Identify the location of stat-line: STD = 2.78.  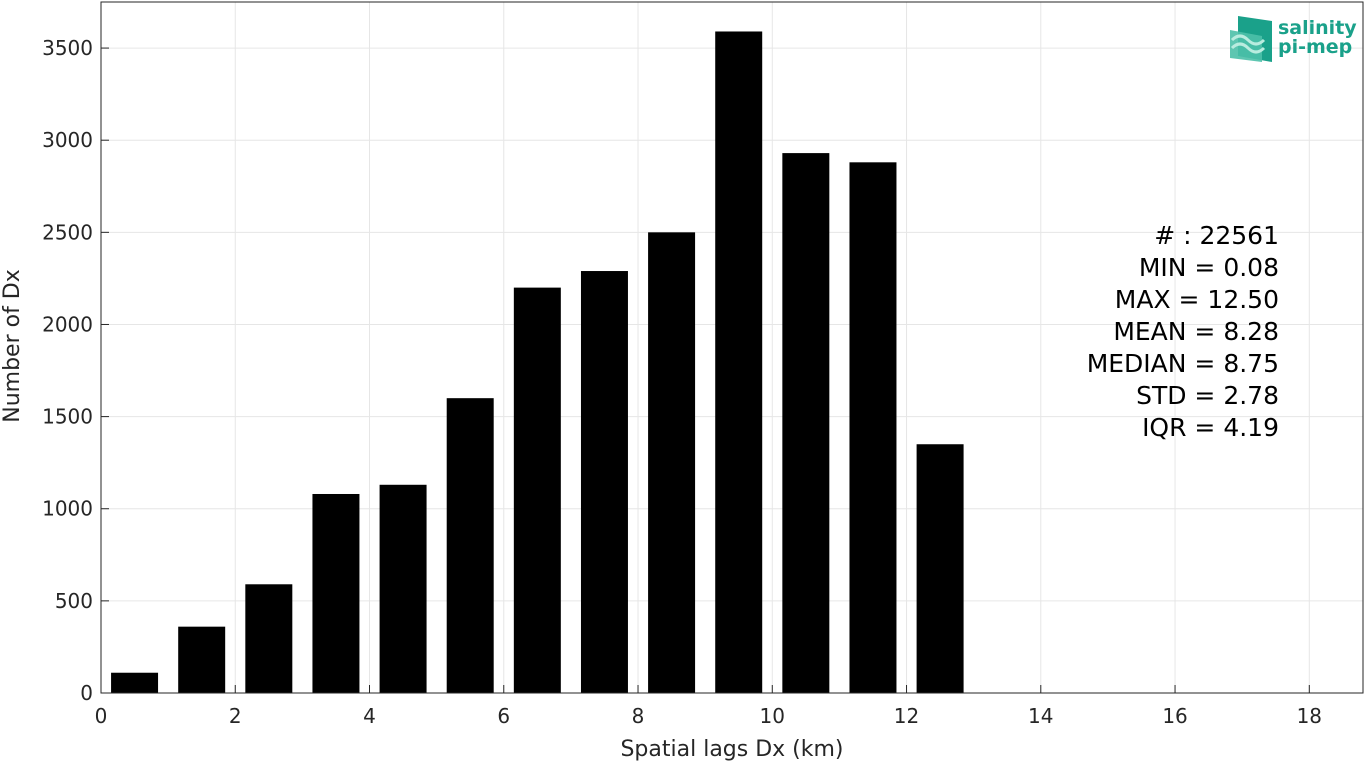
(1207, 395).